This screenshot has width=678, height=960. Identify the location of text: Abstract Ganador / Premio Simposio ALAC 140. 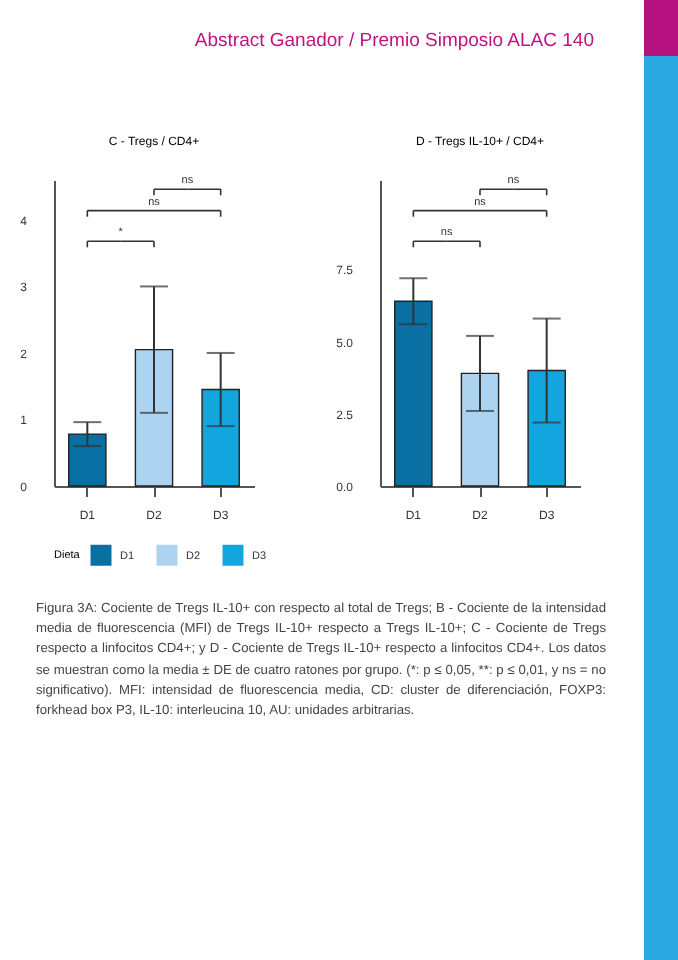
(394, 41).